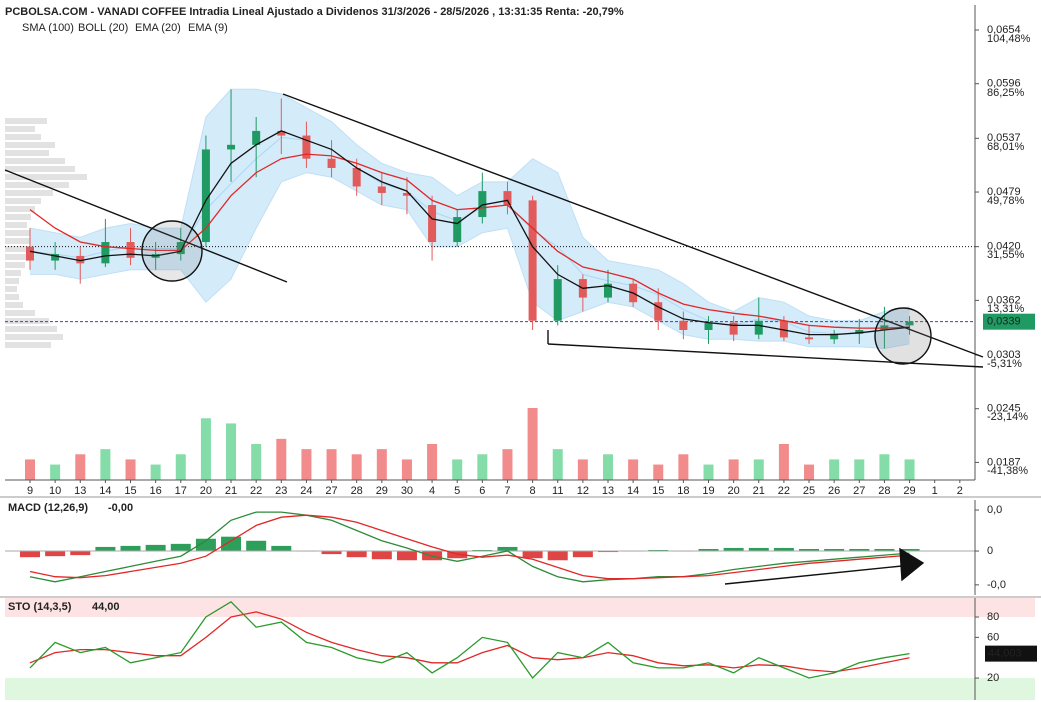 This screenshot has width=1041, height=702. I want to click on panel-title: STO (14,3,5), so click(40, 607).